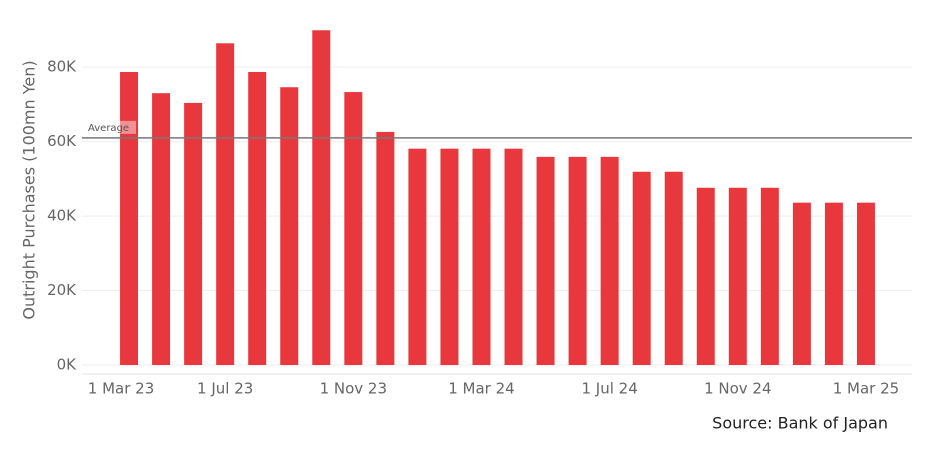  I want to click on average-label-bg, so click(110, 127).